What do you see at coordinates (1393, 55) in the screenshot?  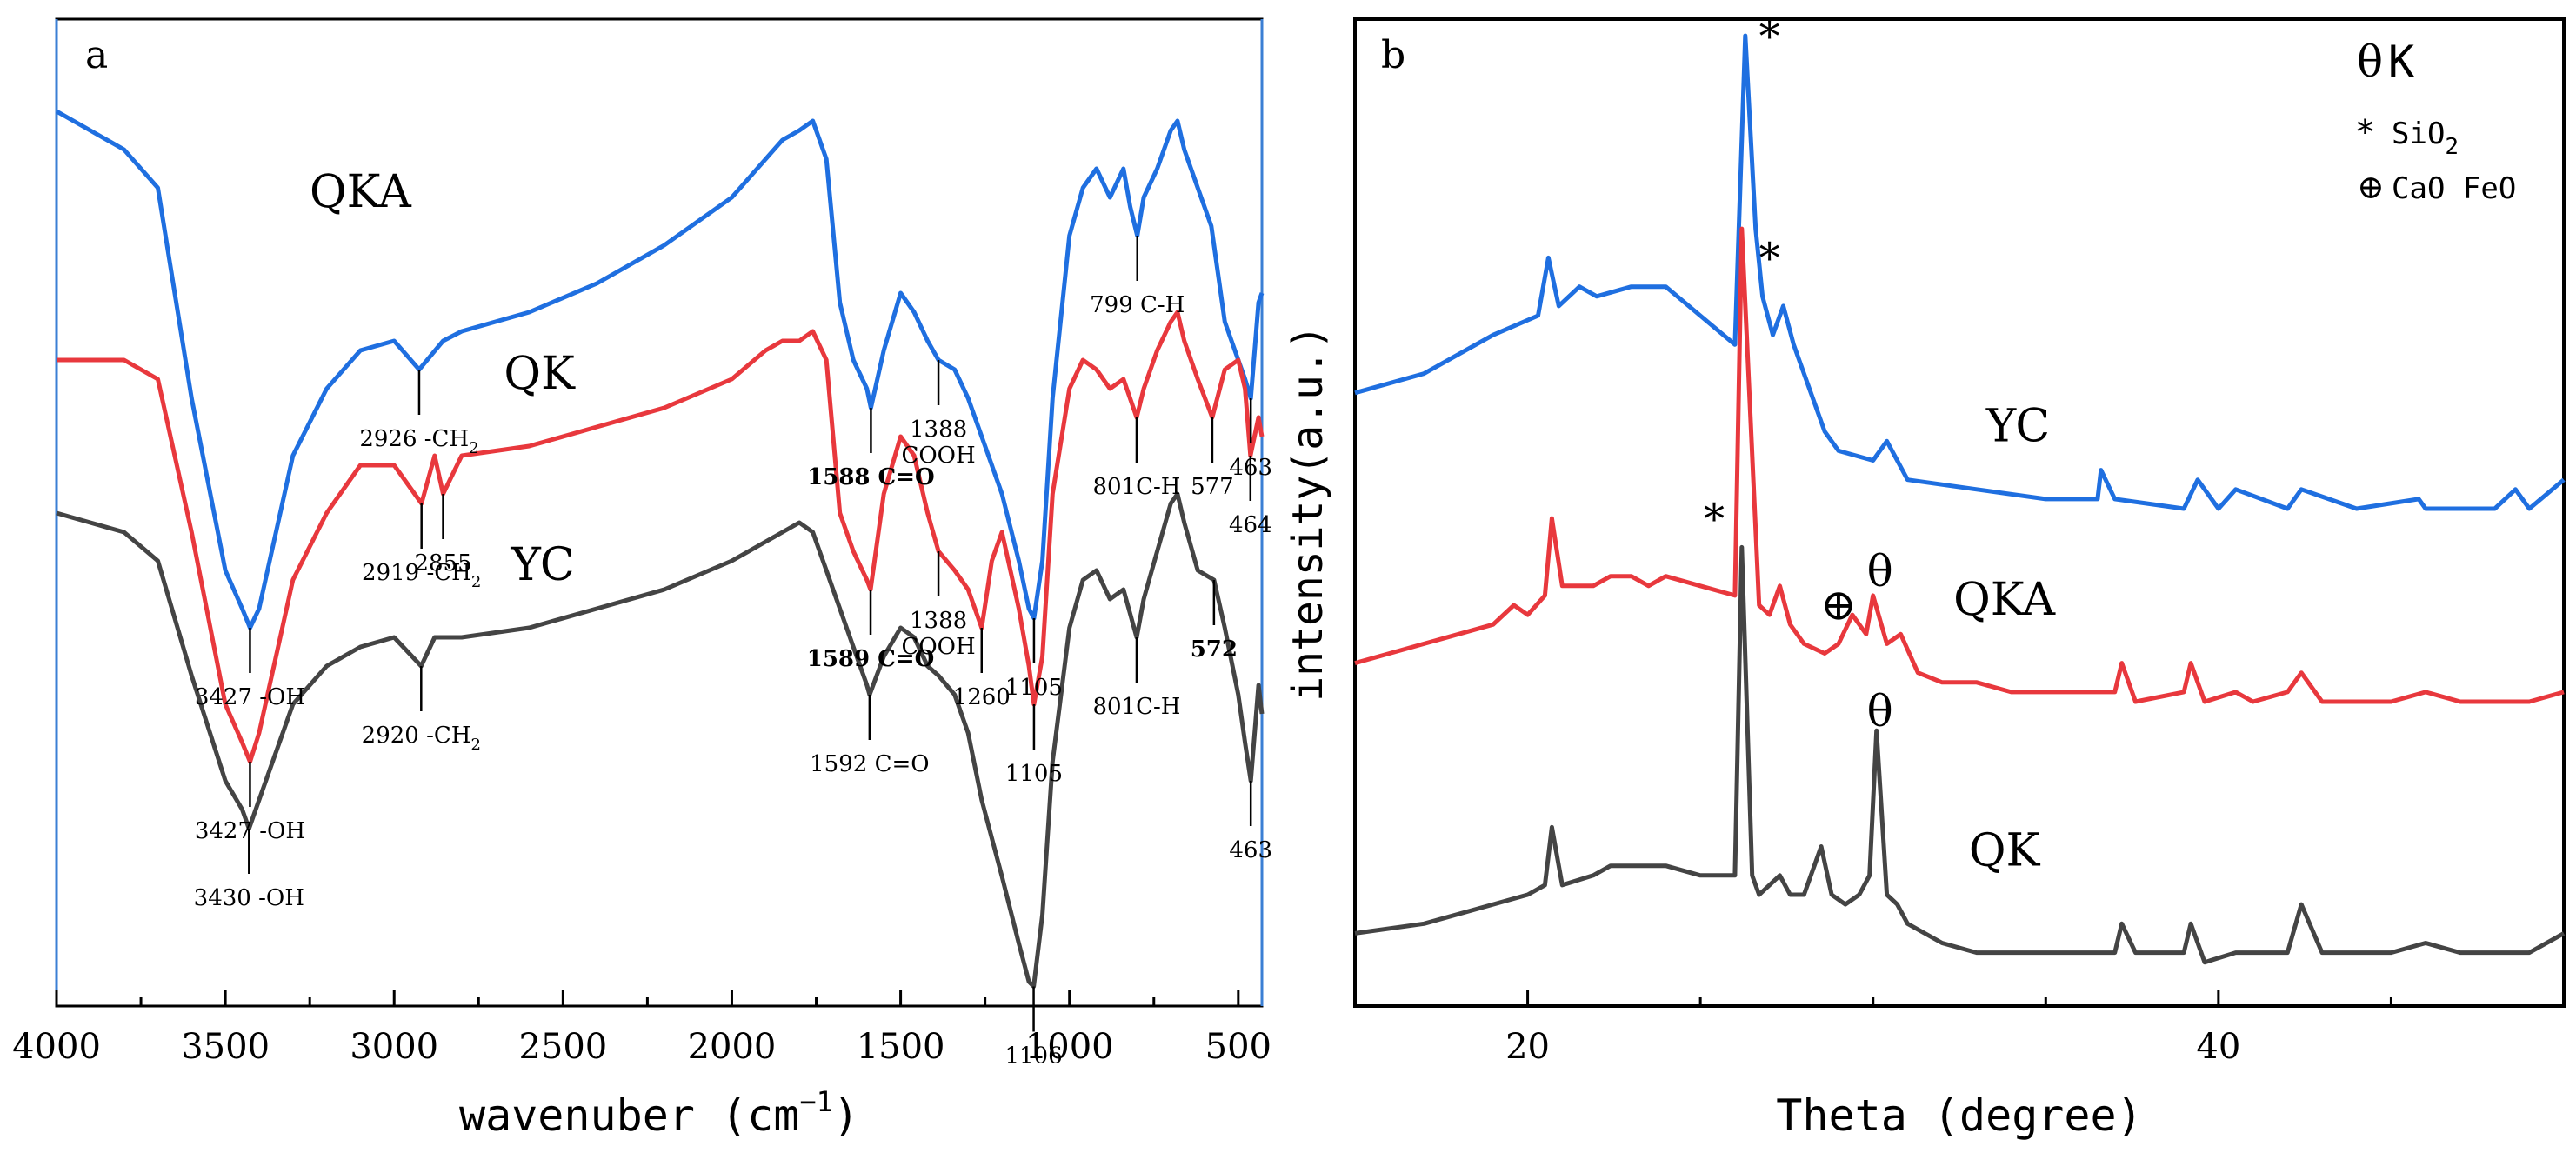 I see `panel-b-letter: b` at bounding box center [1393, 55].